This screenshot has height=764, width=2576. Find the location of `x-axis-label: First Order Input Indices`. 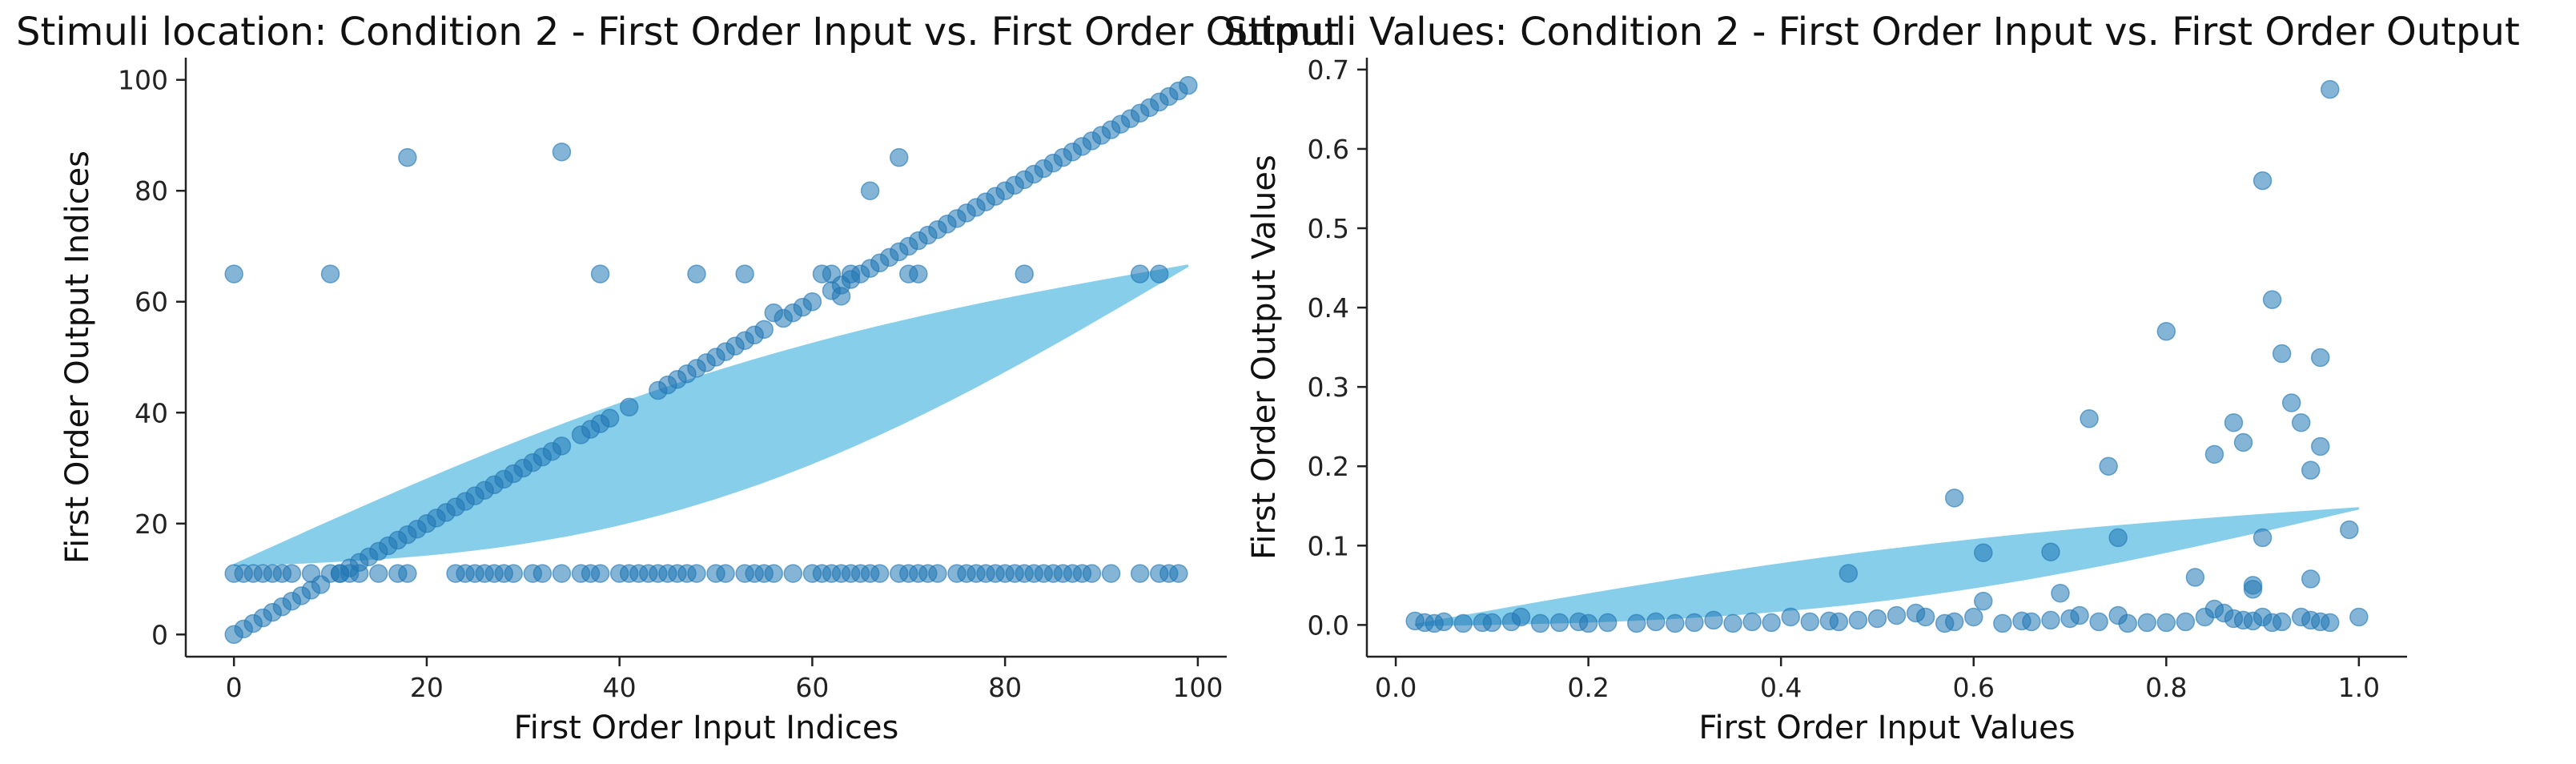

x-axis-label: First Order Input Indices is located at coordinates (706, 728).